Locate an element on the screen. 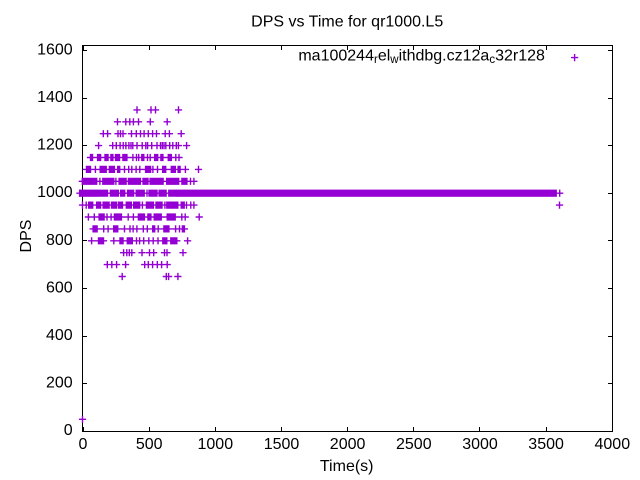 The height and width of the screenshot is (480, 640). svg-text: 1600 is located at coordinates (55, 49).